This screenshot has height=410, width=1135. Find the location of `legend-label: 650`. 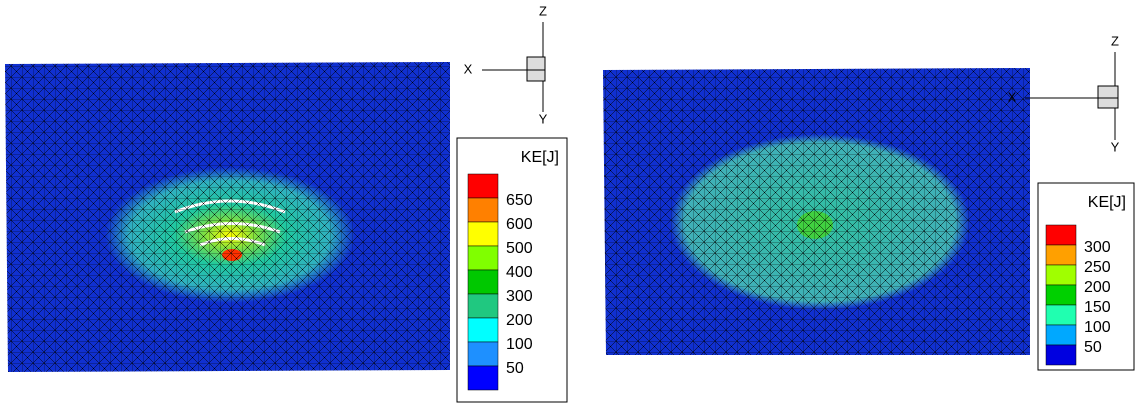

legend-label: 650 is located at coordinates (519, 200).